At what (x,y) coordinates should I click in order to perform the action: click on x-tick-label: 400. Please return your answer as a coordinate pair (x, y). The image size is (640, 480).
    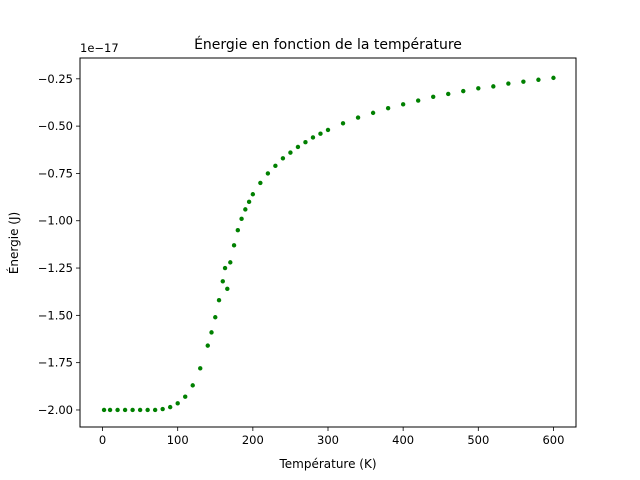
    Looking at the image, I should click on (403, 440).